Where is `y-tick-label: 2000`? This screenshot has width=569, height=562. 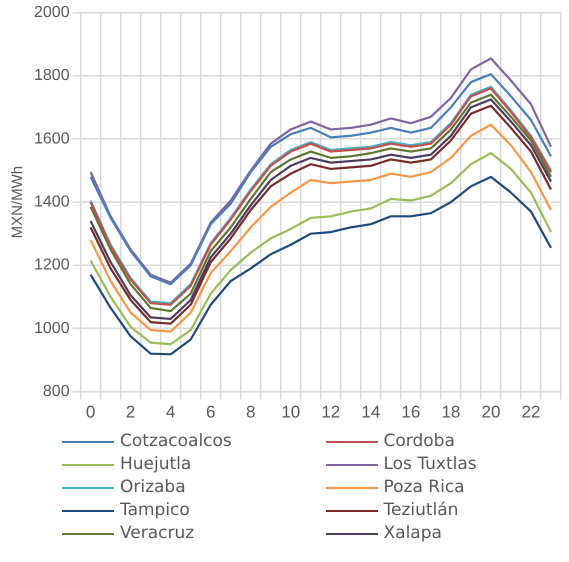
y-tick-label: 2000 is located at coordinates (52, 13).